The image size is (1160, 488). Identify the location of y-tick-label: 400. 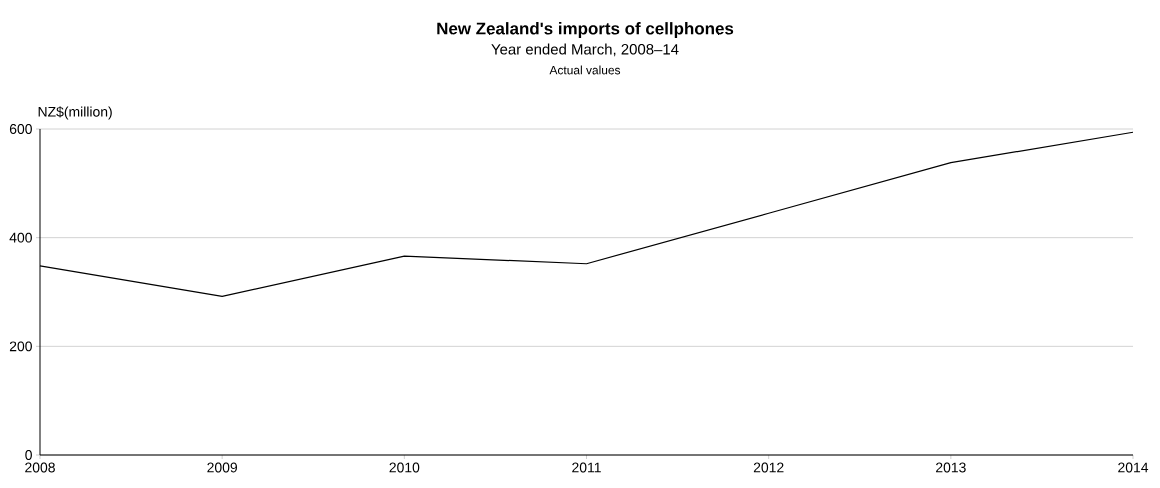
(20, 237).